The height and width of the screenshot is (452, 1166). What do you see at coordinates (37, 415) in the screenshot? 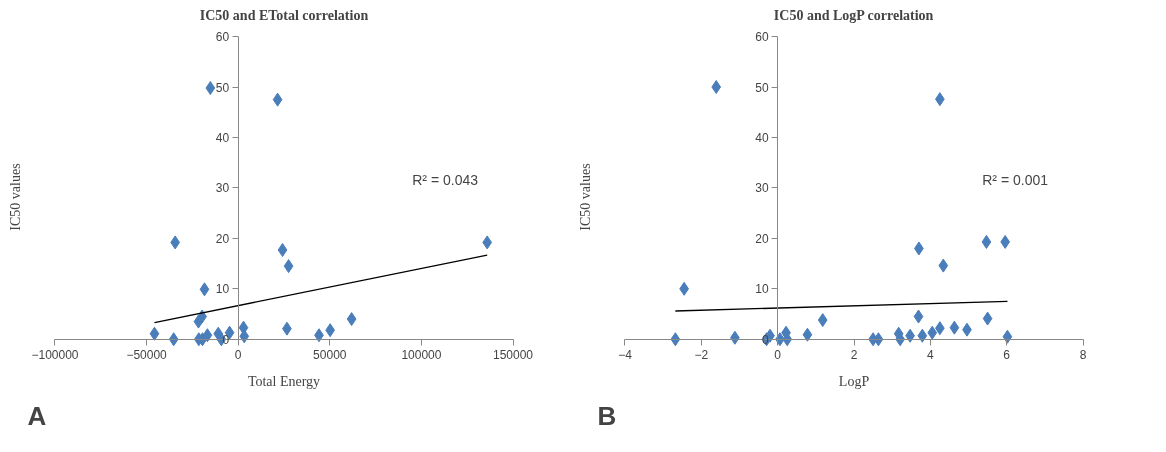
I see `text: A` at bounding box center [37, 415].